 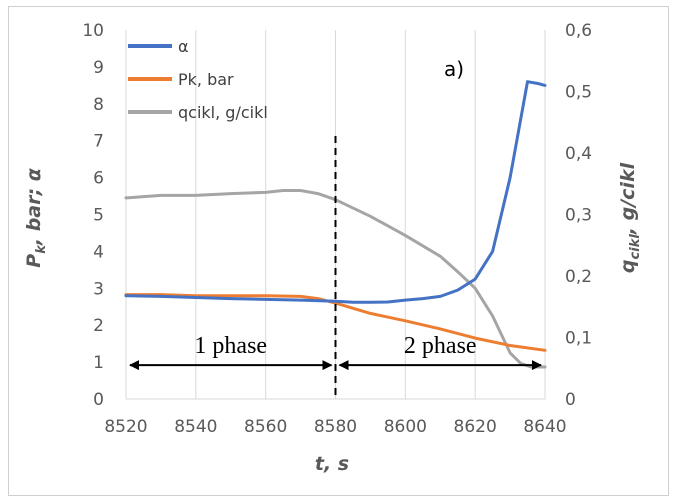 What do you see at coordinates (183, 46) in the screenshot?
I see `legend-label-alpha: α` at bounding box center [183, 46].